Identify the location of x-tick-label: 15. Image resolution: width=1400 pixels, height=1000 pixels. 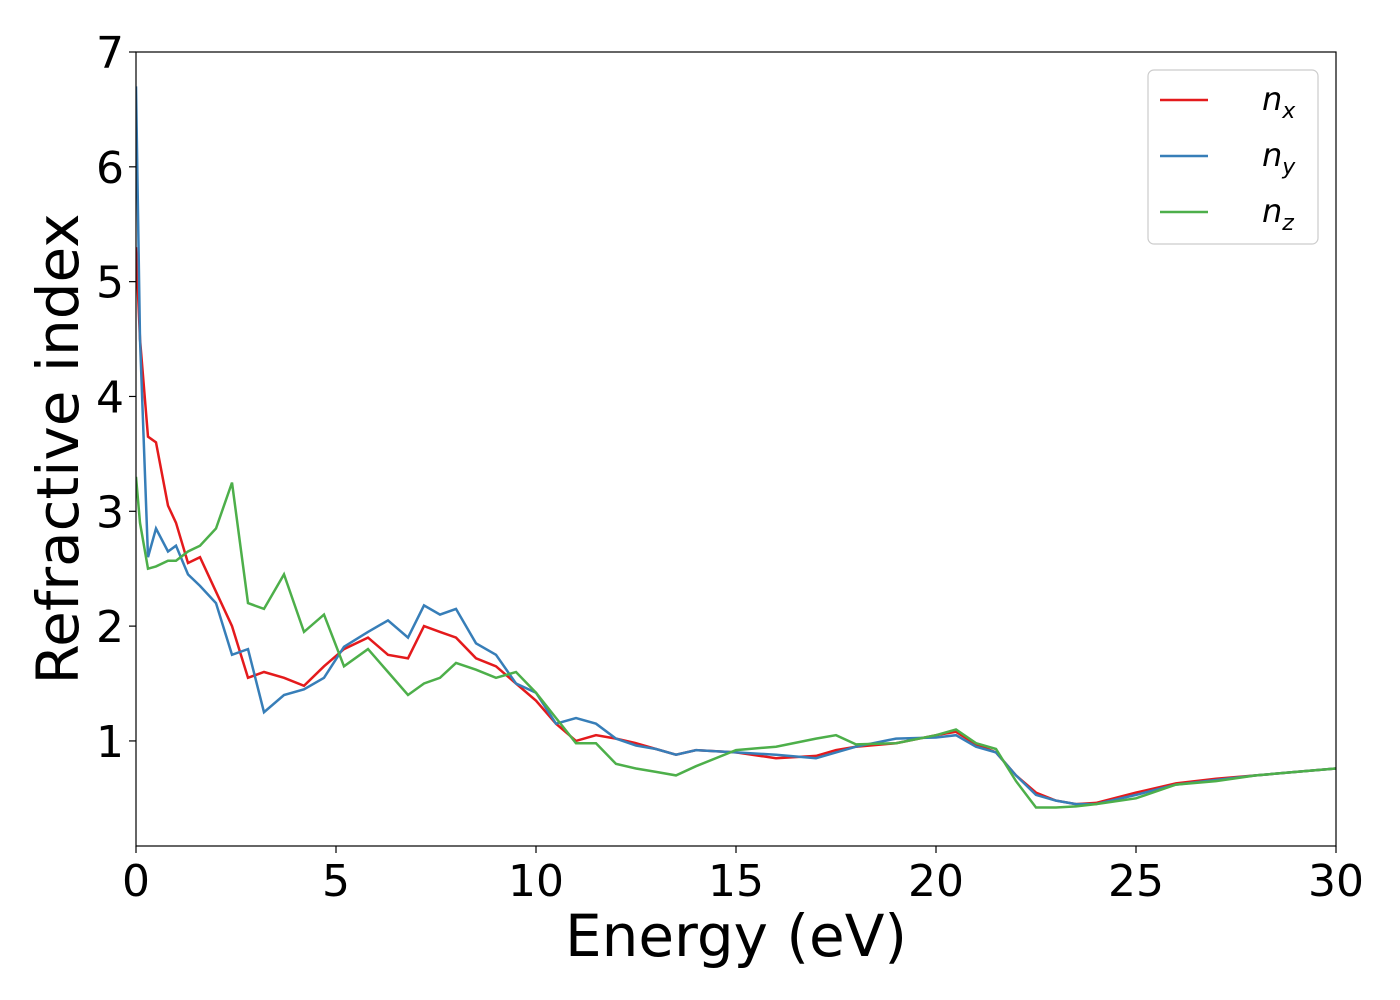
(736, 881).